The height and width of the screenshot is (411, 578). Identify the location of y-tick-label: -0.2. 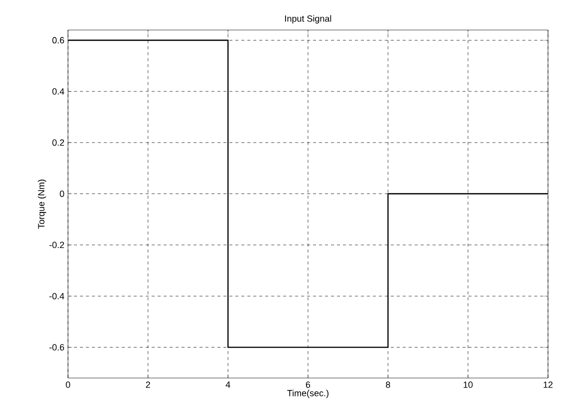
(56, 245).